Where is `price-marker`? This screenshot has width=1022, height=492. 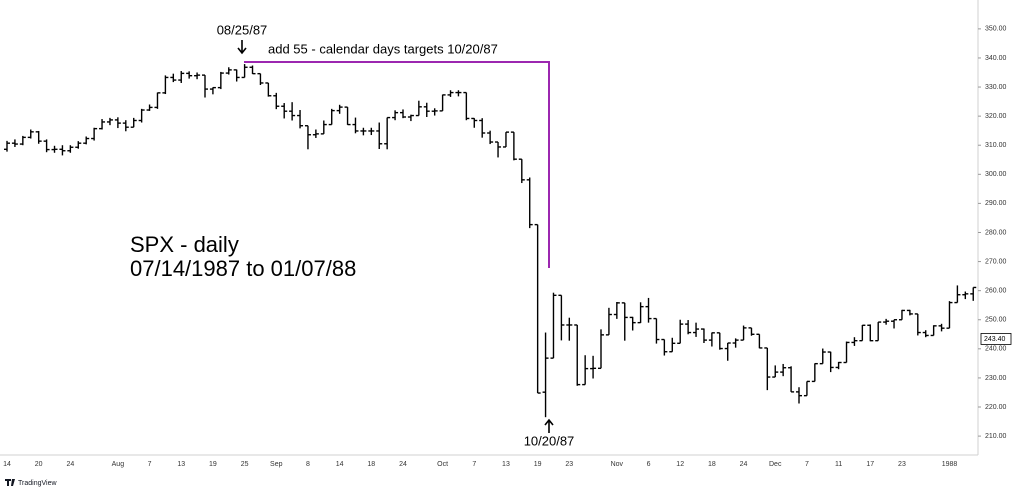 price-marker is located at coordinates (996, 339).